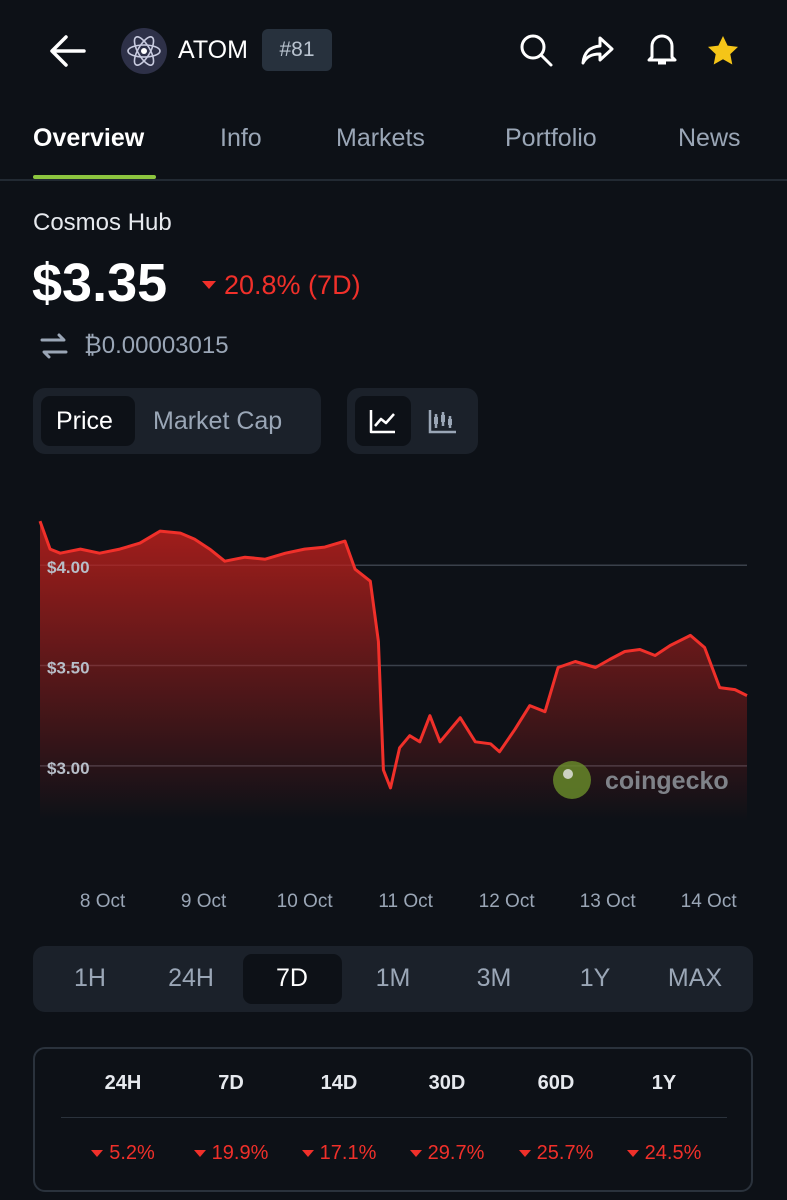  What do you see at coordinates (102, 222) in the screenshot?
I see `coin-name: Cosmos Hub` at bounding box center [102, 222].